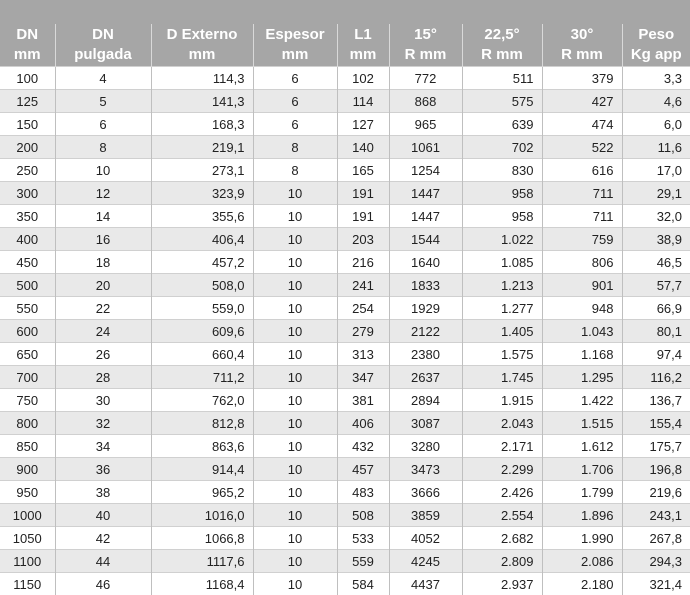 The width and height of the screenshot is (690, 595). I want to click on cell-dn-pulgada: 46, so click(103, 584).